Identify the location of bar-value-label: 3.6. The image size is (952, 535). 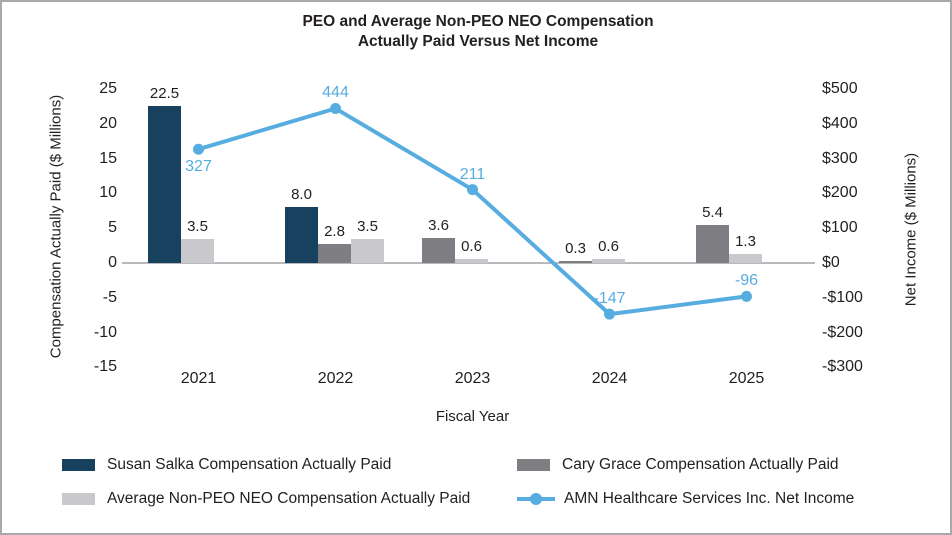
(438, 225).